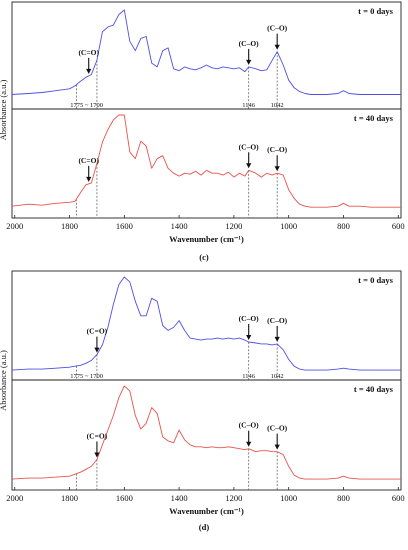  What do you see at coordinates (206, 52) in the screenshot?
I see `spectrum-line-t0` at bounding box center [206, 52].